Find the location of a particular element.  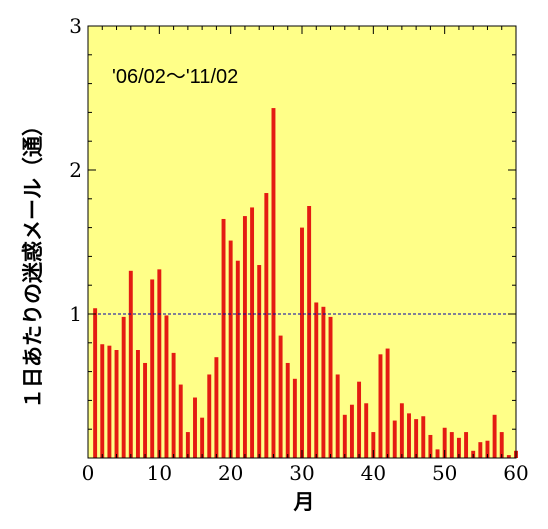

x-tick-label: 20 is located at coordinates (230, 473).